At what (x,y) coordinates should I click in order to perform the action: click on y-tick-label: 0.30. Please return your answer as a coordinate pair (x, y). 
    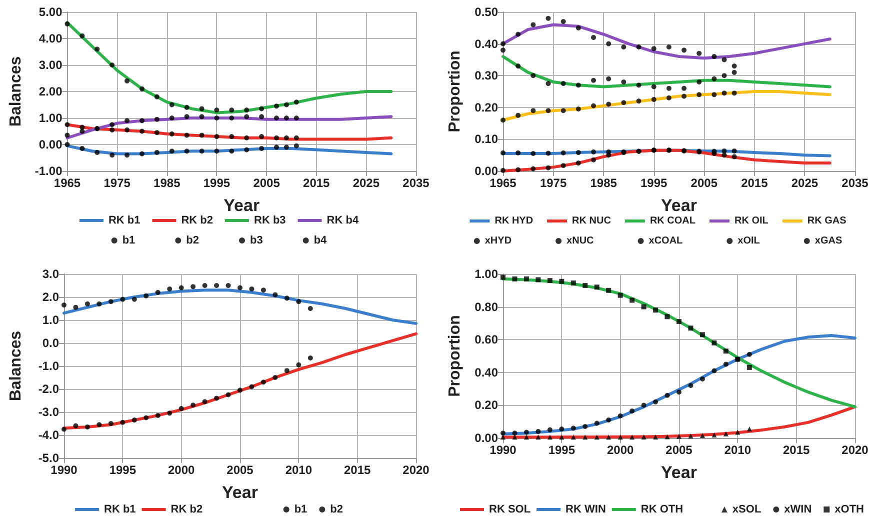
    Looking at the image, I should click on (486, 75).